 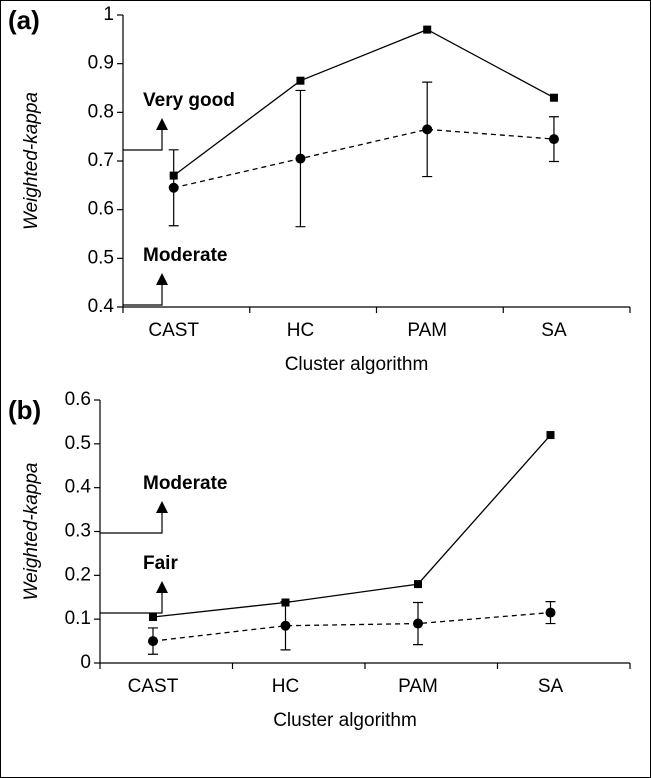 What do you see at coordinates (101, 160) in the screenshot?
I see `y-tick-label: 0.7` at bounding box center [101, 160].